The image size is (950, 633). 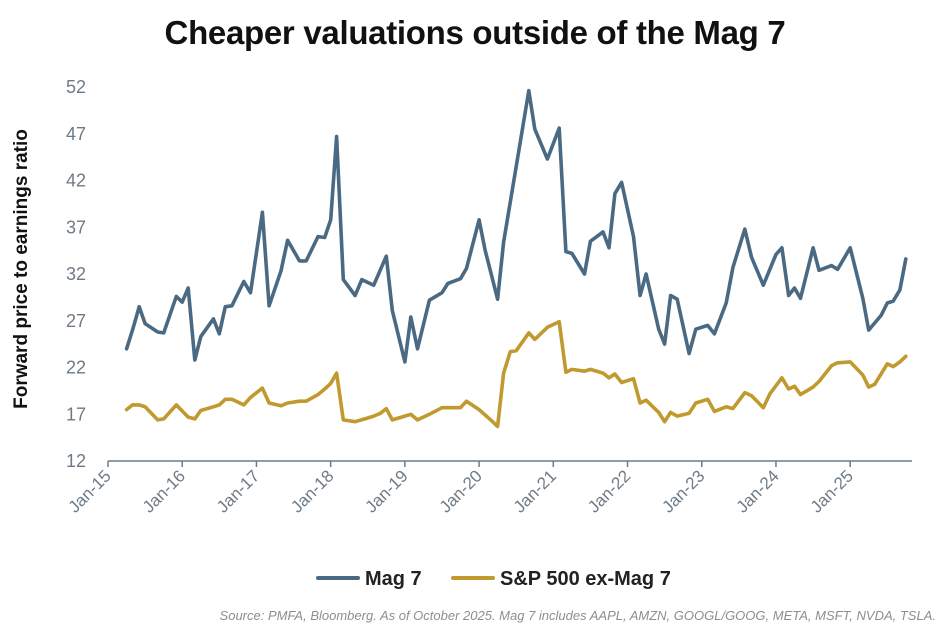 What do you see at coordinates (76, 181) in the screenshot?
I see `y-tick-label: 42` at bounding box center [76, 181].